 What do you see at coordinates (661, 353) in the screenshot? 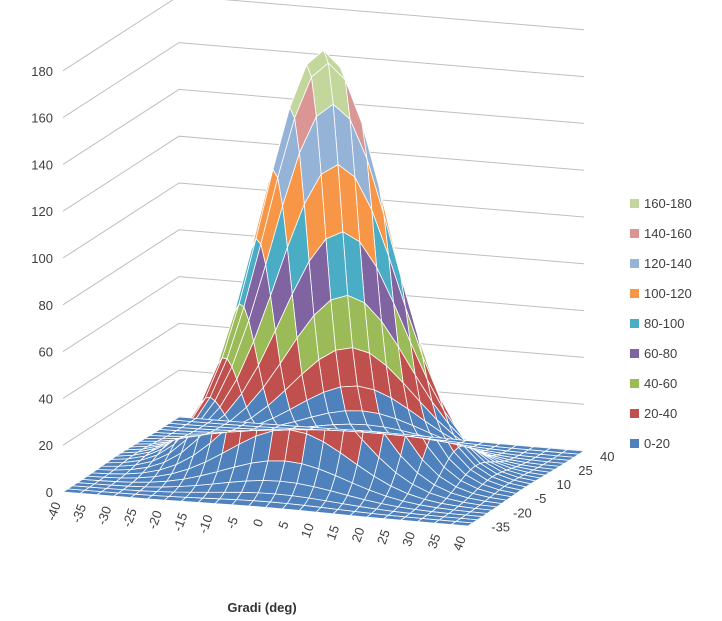
I see `legend-label: 60-80` at bounding box center [661, 353].